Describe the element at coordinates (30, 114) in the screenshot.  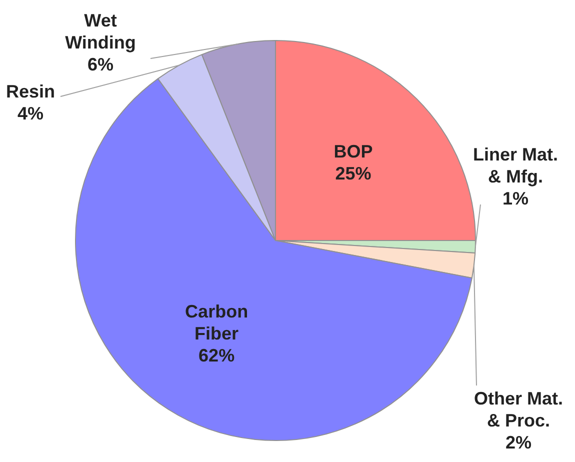
I see `data-label: 4%` at that location.